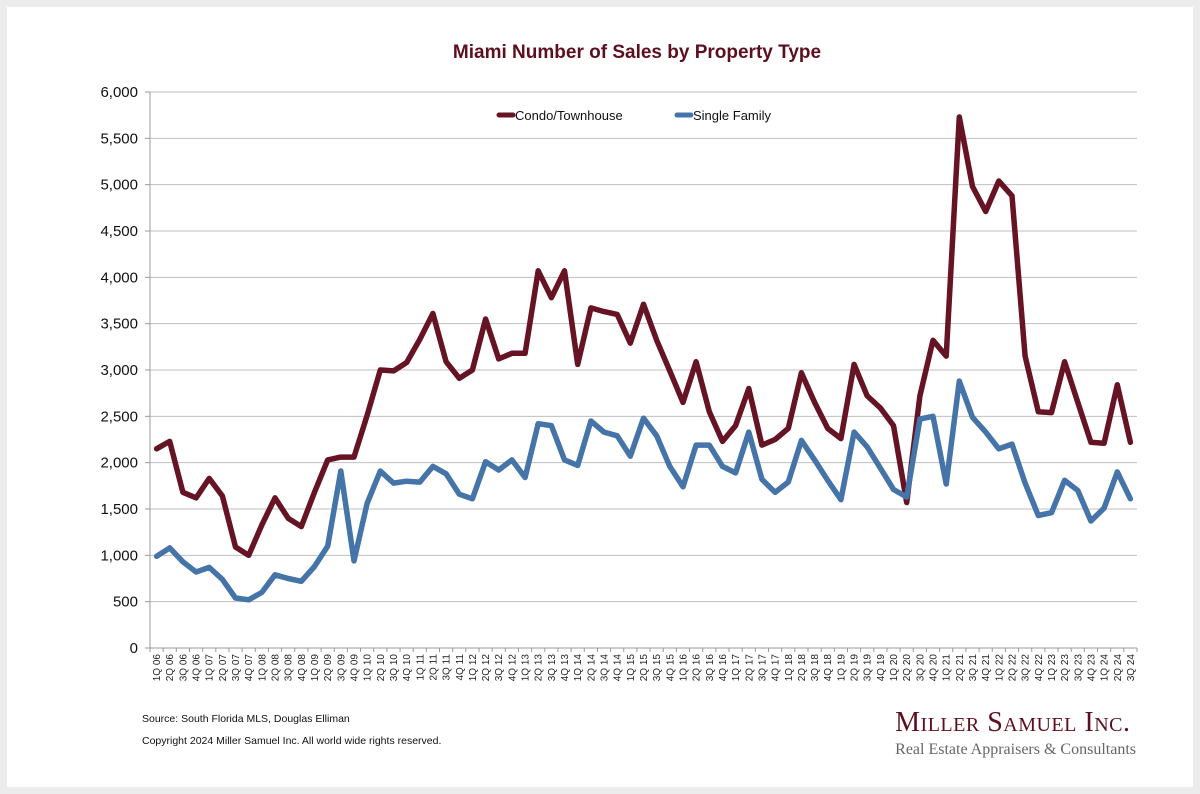 The width and height of the screenshot is (1200, 794). I want to click on x-tick-label: 3Q 22, so click(1026, 668).